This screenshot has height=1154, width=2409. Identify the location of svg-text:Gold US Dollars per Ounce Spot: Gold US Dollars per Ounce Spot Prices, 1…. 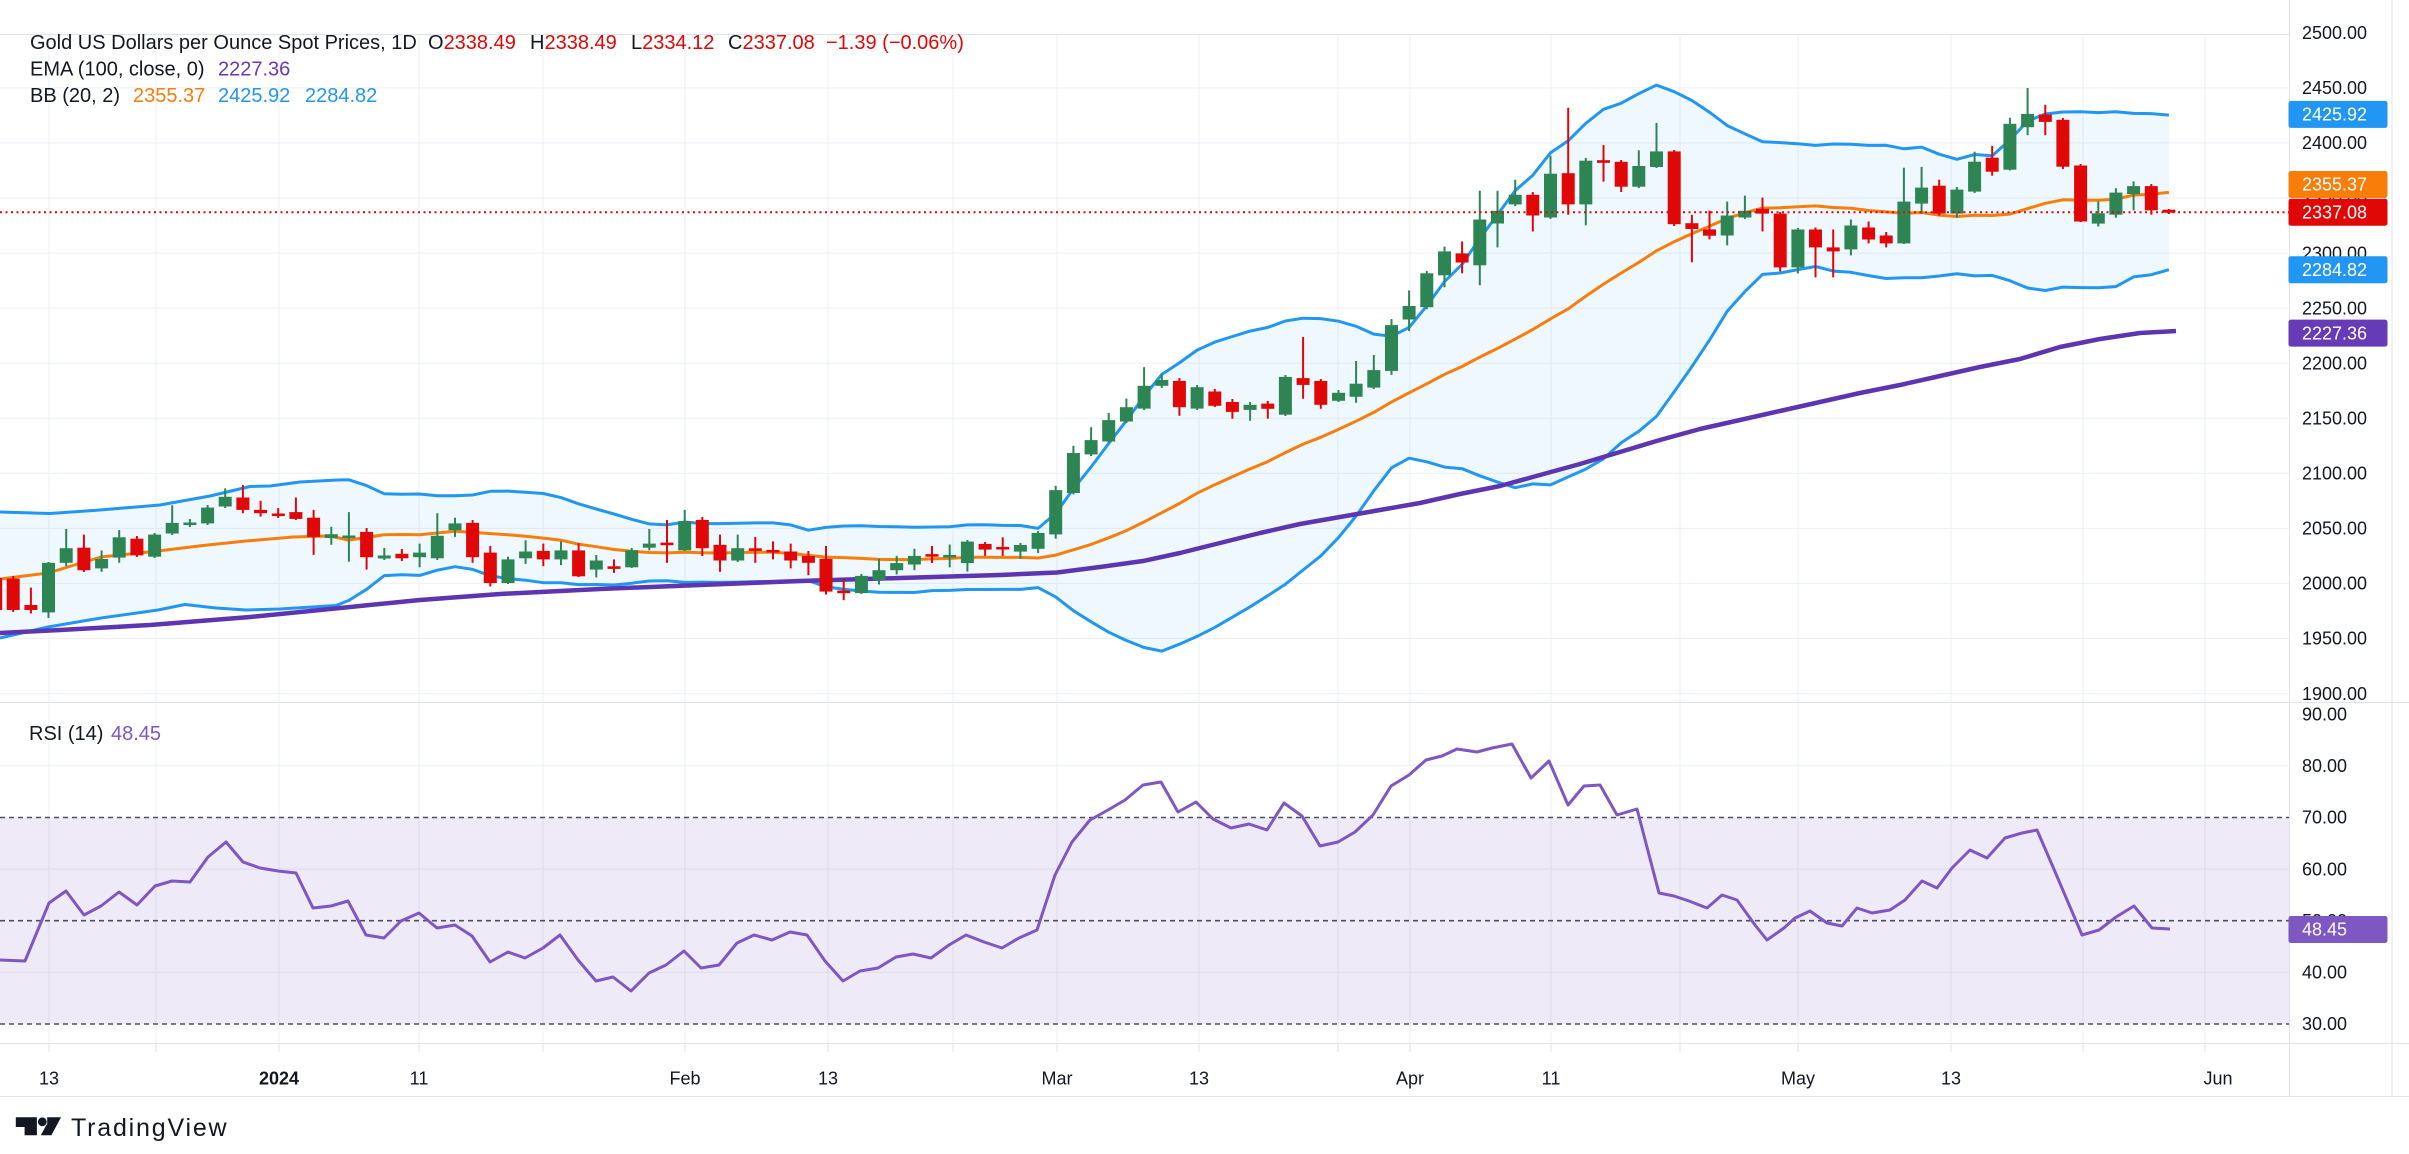
(223, 43).